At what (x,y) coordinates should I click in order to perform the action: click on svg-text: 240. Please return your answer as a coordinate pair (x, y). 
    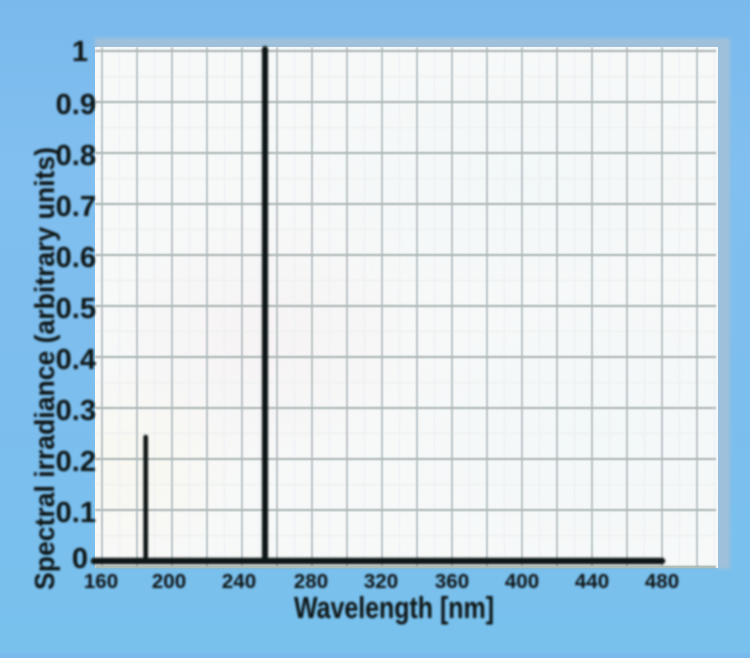
    Looking at the image, I should click on (239, 581).